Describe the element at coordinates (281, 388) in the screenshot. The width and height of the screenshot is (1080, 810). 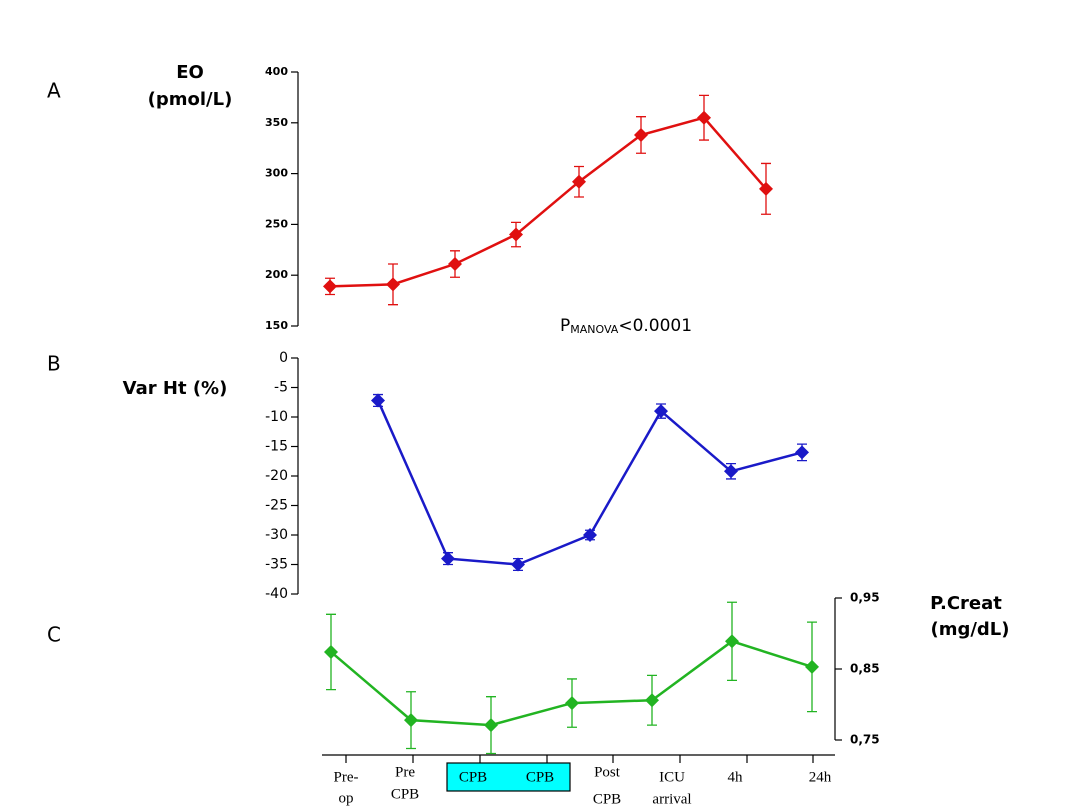
I see `y-tick-label: -5` at that location.